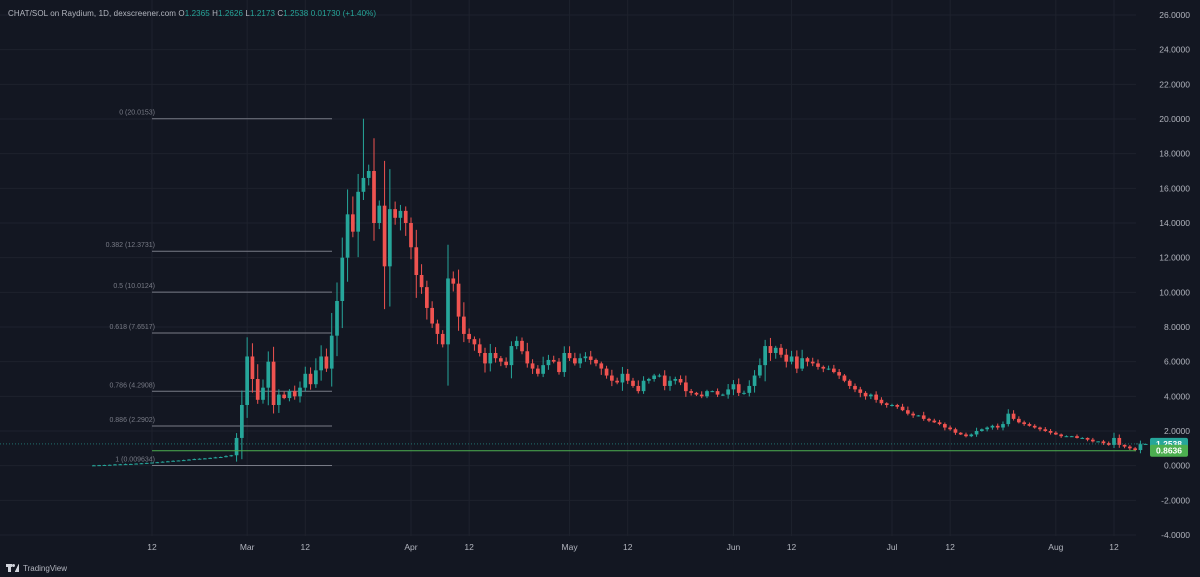  I want to click on y-tick-label: 6.0000, so click(1177, 362).